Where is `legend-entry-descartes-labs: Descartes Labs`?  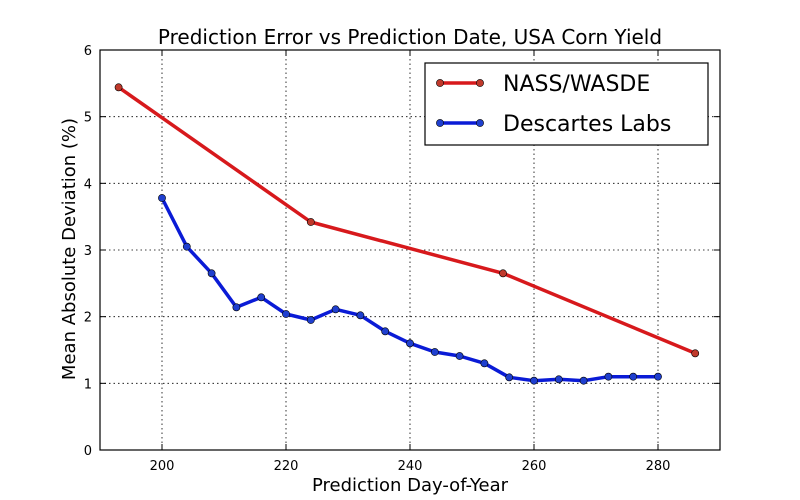 legend-entry-descartes-labs: Descartes Labs is located at coordinates (553, 124).